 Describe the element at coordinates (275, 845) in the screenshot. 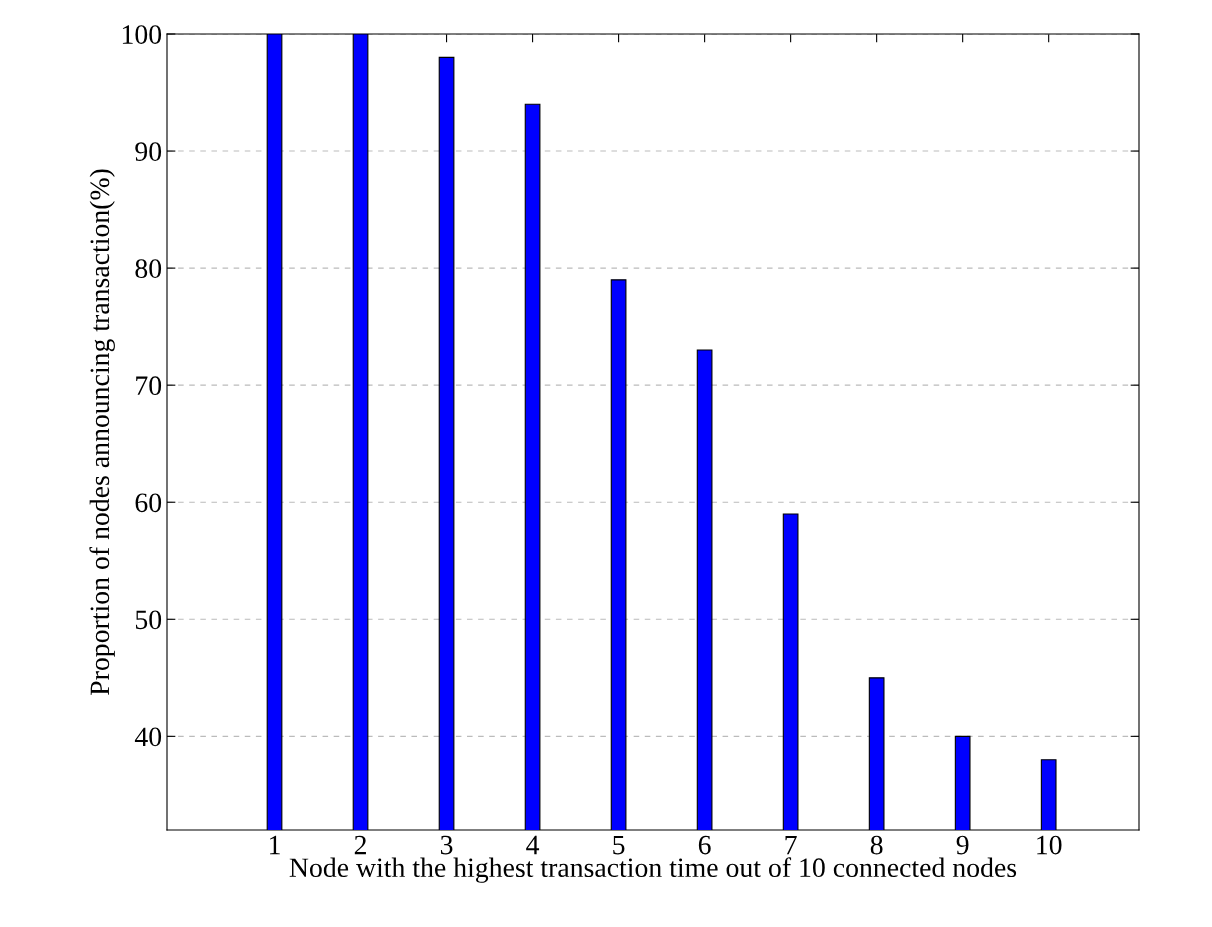

I see `x-tick-label: 1` at that location.